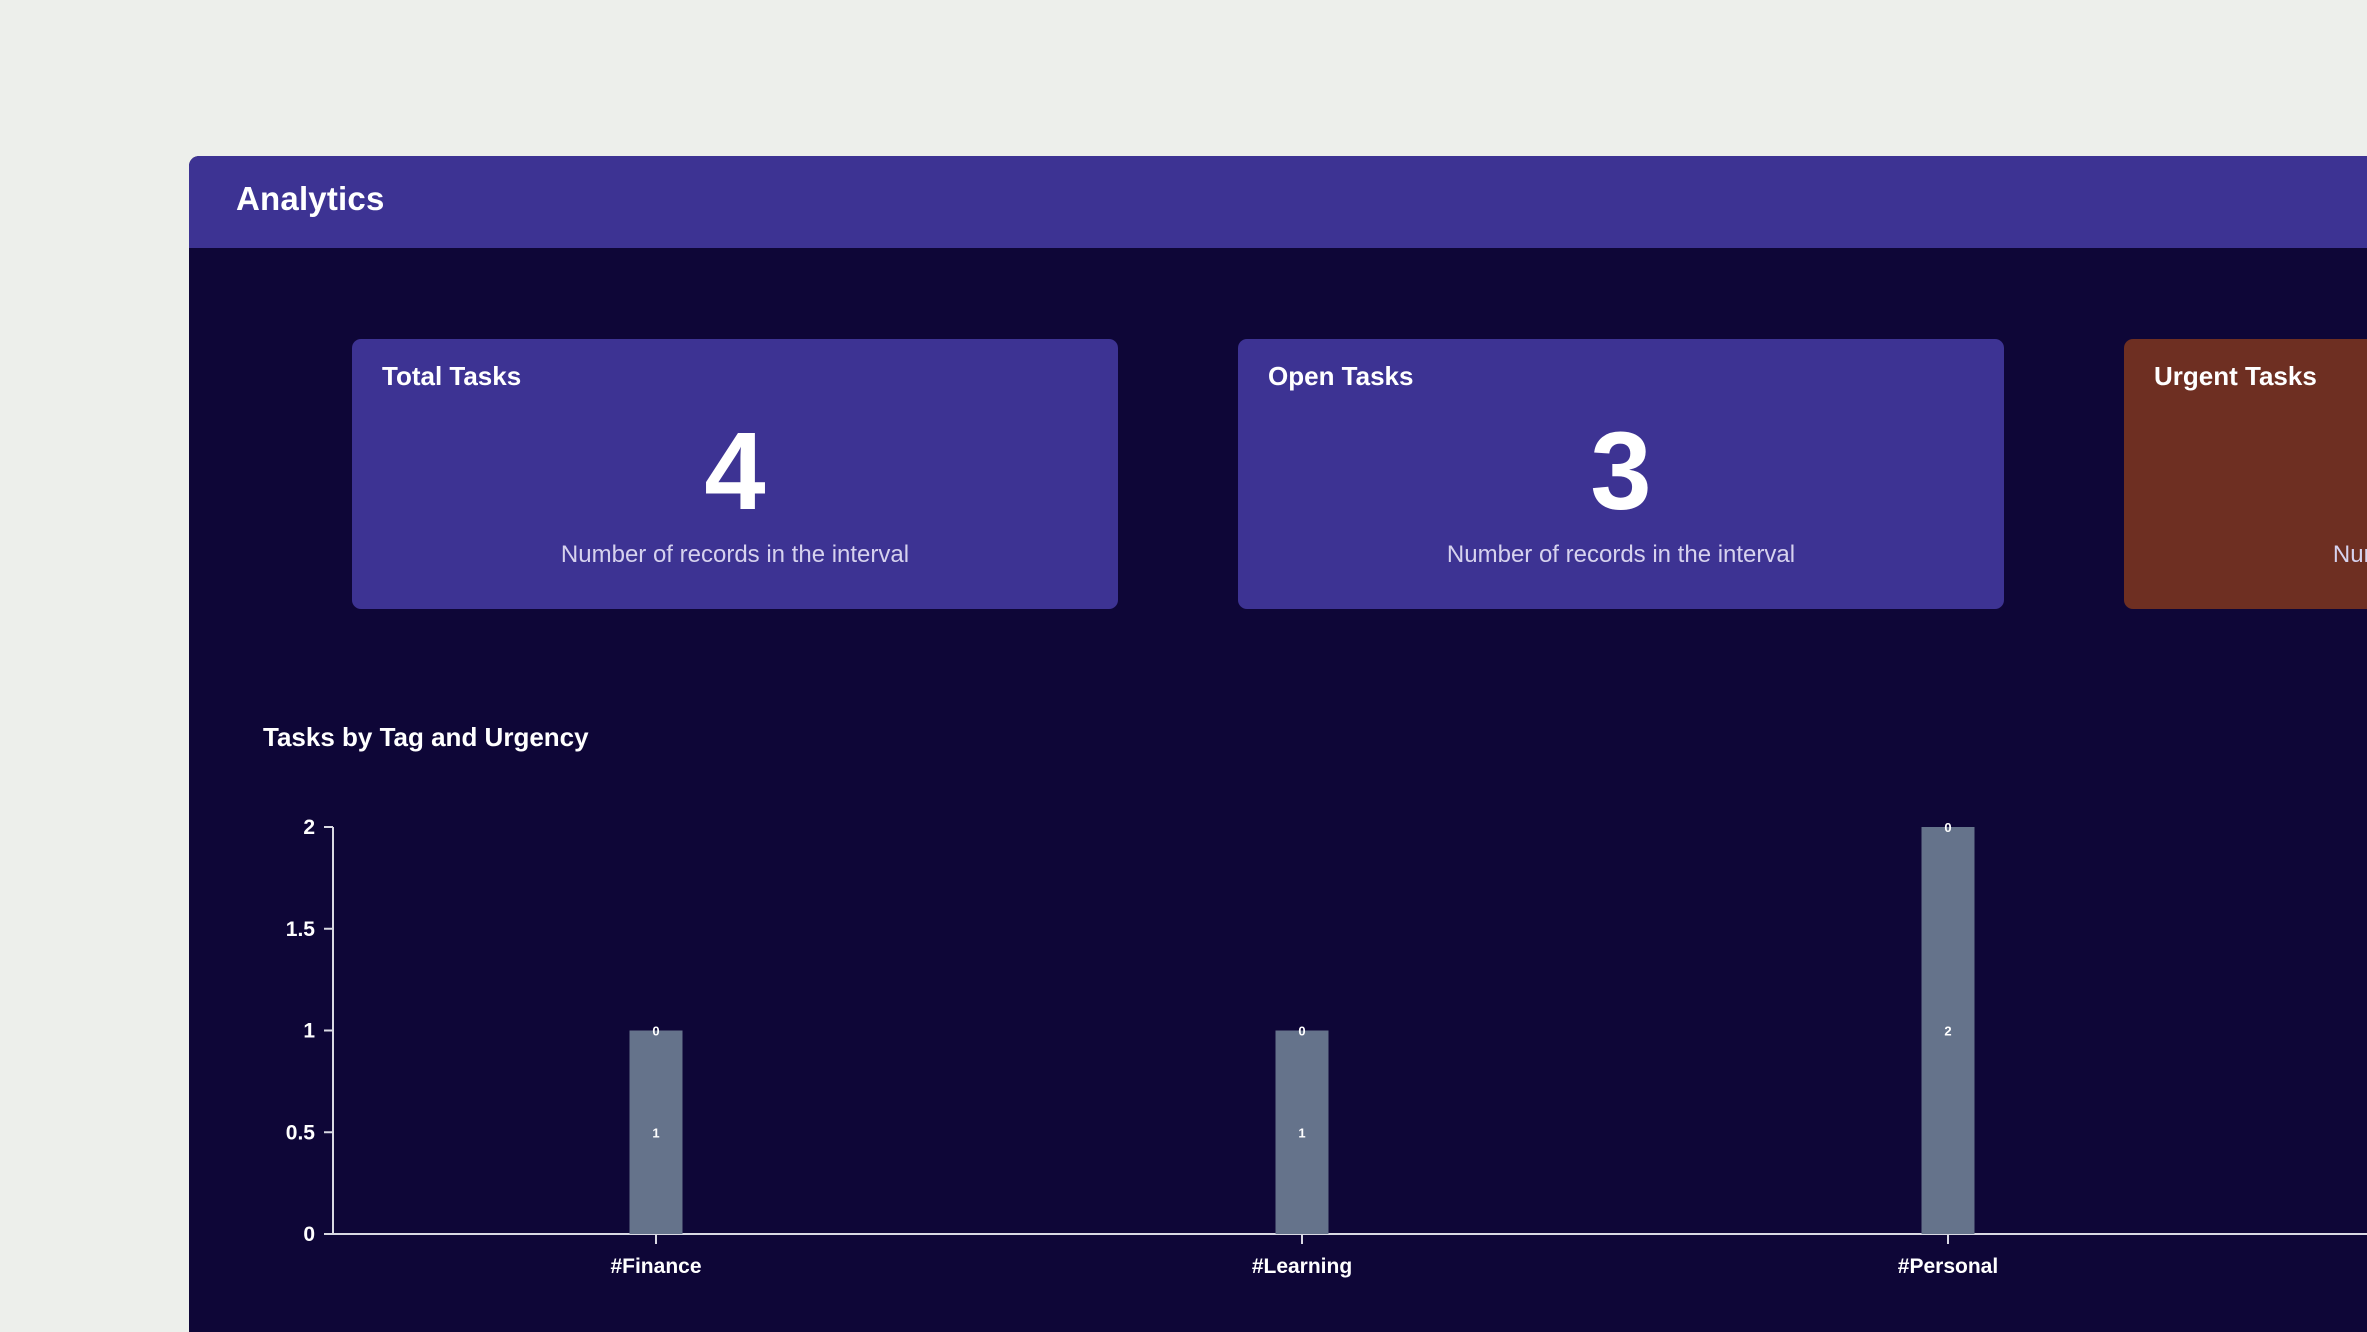 The width and height of the screenshot is (2367, 1332). What do you see at coordinates (309, 1031) in the screenshot?
I see `y-tick-label: 1` at bounding box center [309, 1031].